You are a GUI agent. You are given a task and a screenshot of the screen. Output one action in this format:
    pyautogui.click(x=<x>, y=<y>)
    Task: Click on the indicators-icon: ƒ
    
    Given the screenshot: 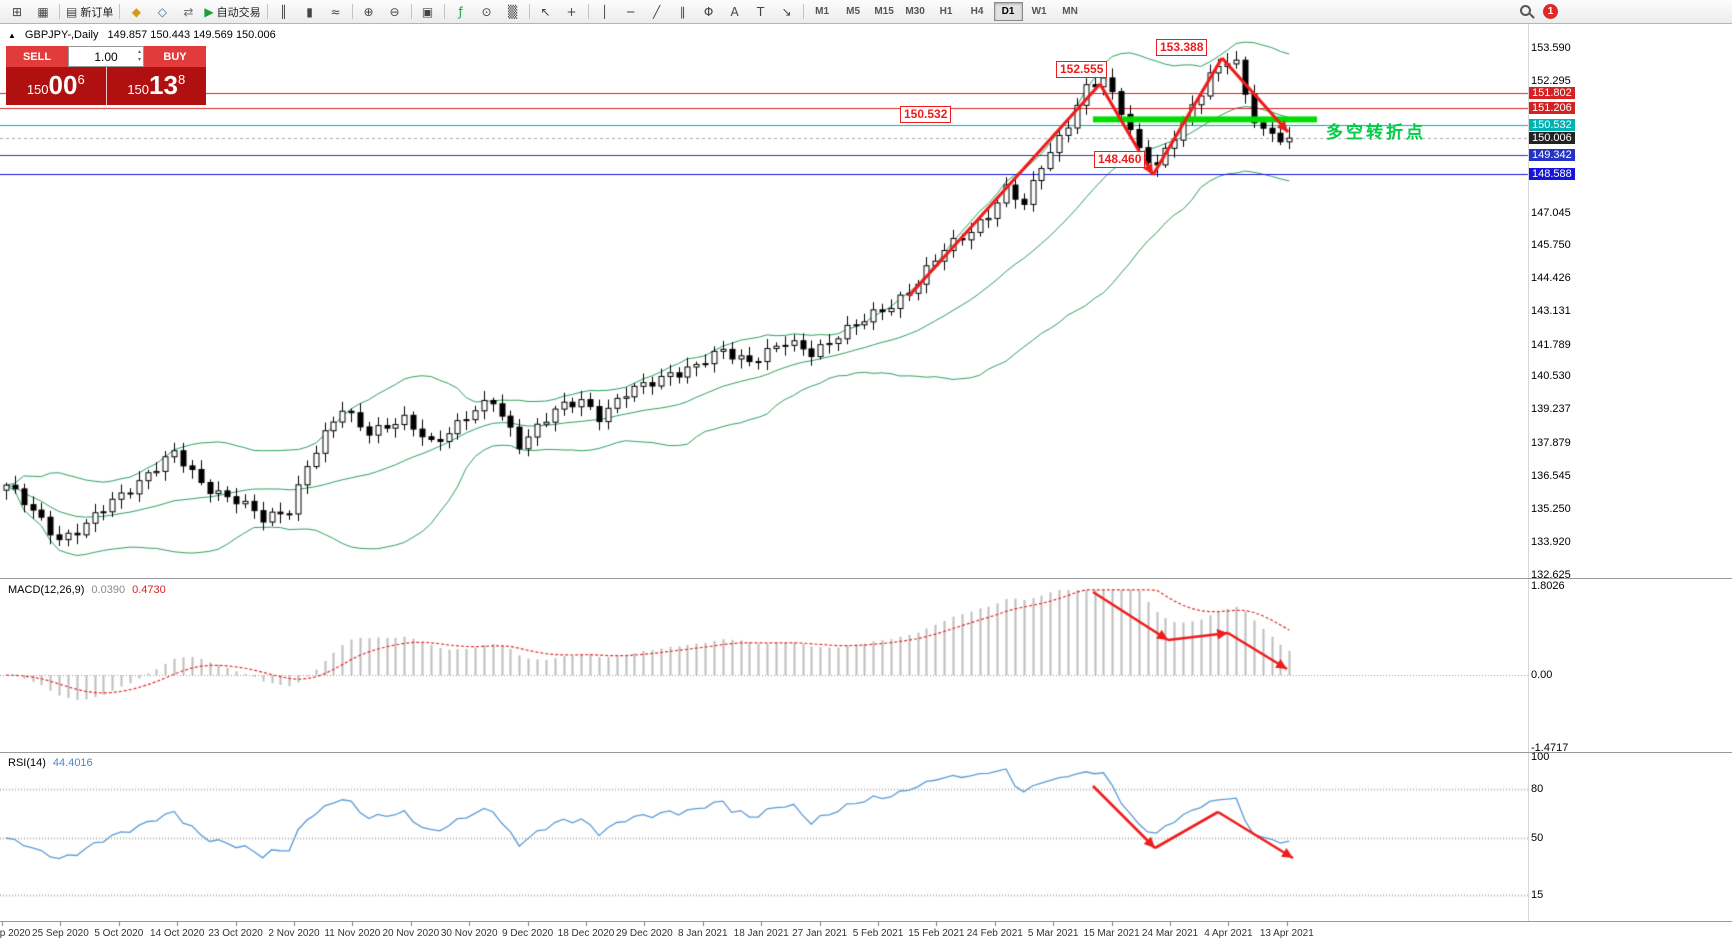 What is the action you would take?
    pyautogui.click(x=460, y=11)
    